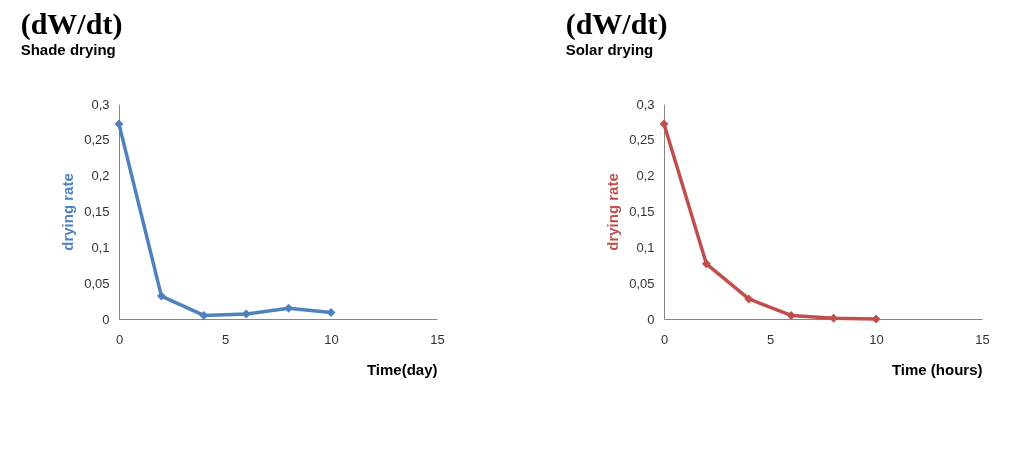  What do you see at coordinates (402, 369) in the screenshot?
I see `x-axis-title: Time(day)` at bounding box center [402, 369].